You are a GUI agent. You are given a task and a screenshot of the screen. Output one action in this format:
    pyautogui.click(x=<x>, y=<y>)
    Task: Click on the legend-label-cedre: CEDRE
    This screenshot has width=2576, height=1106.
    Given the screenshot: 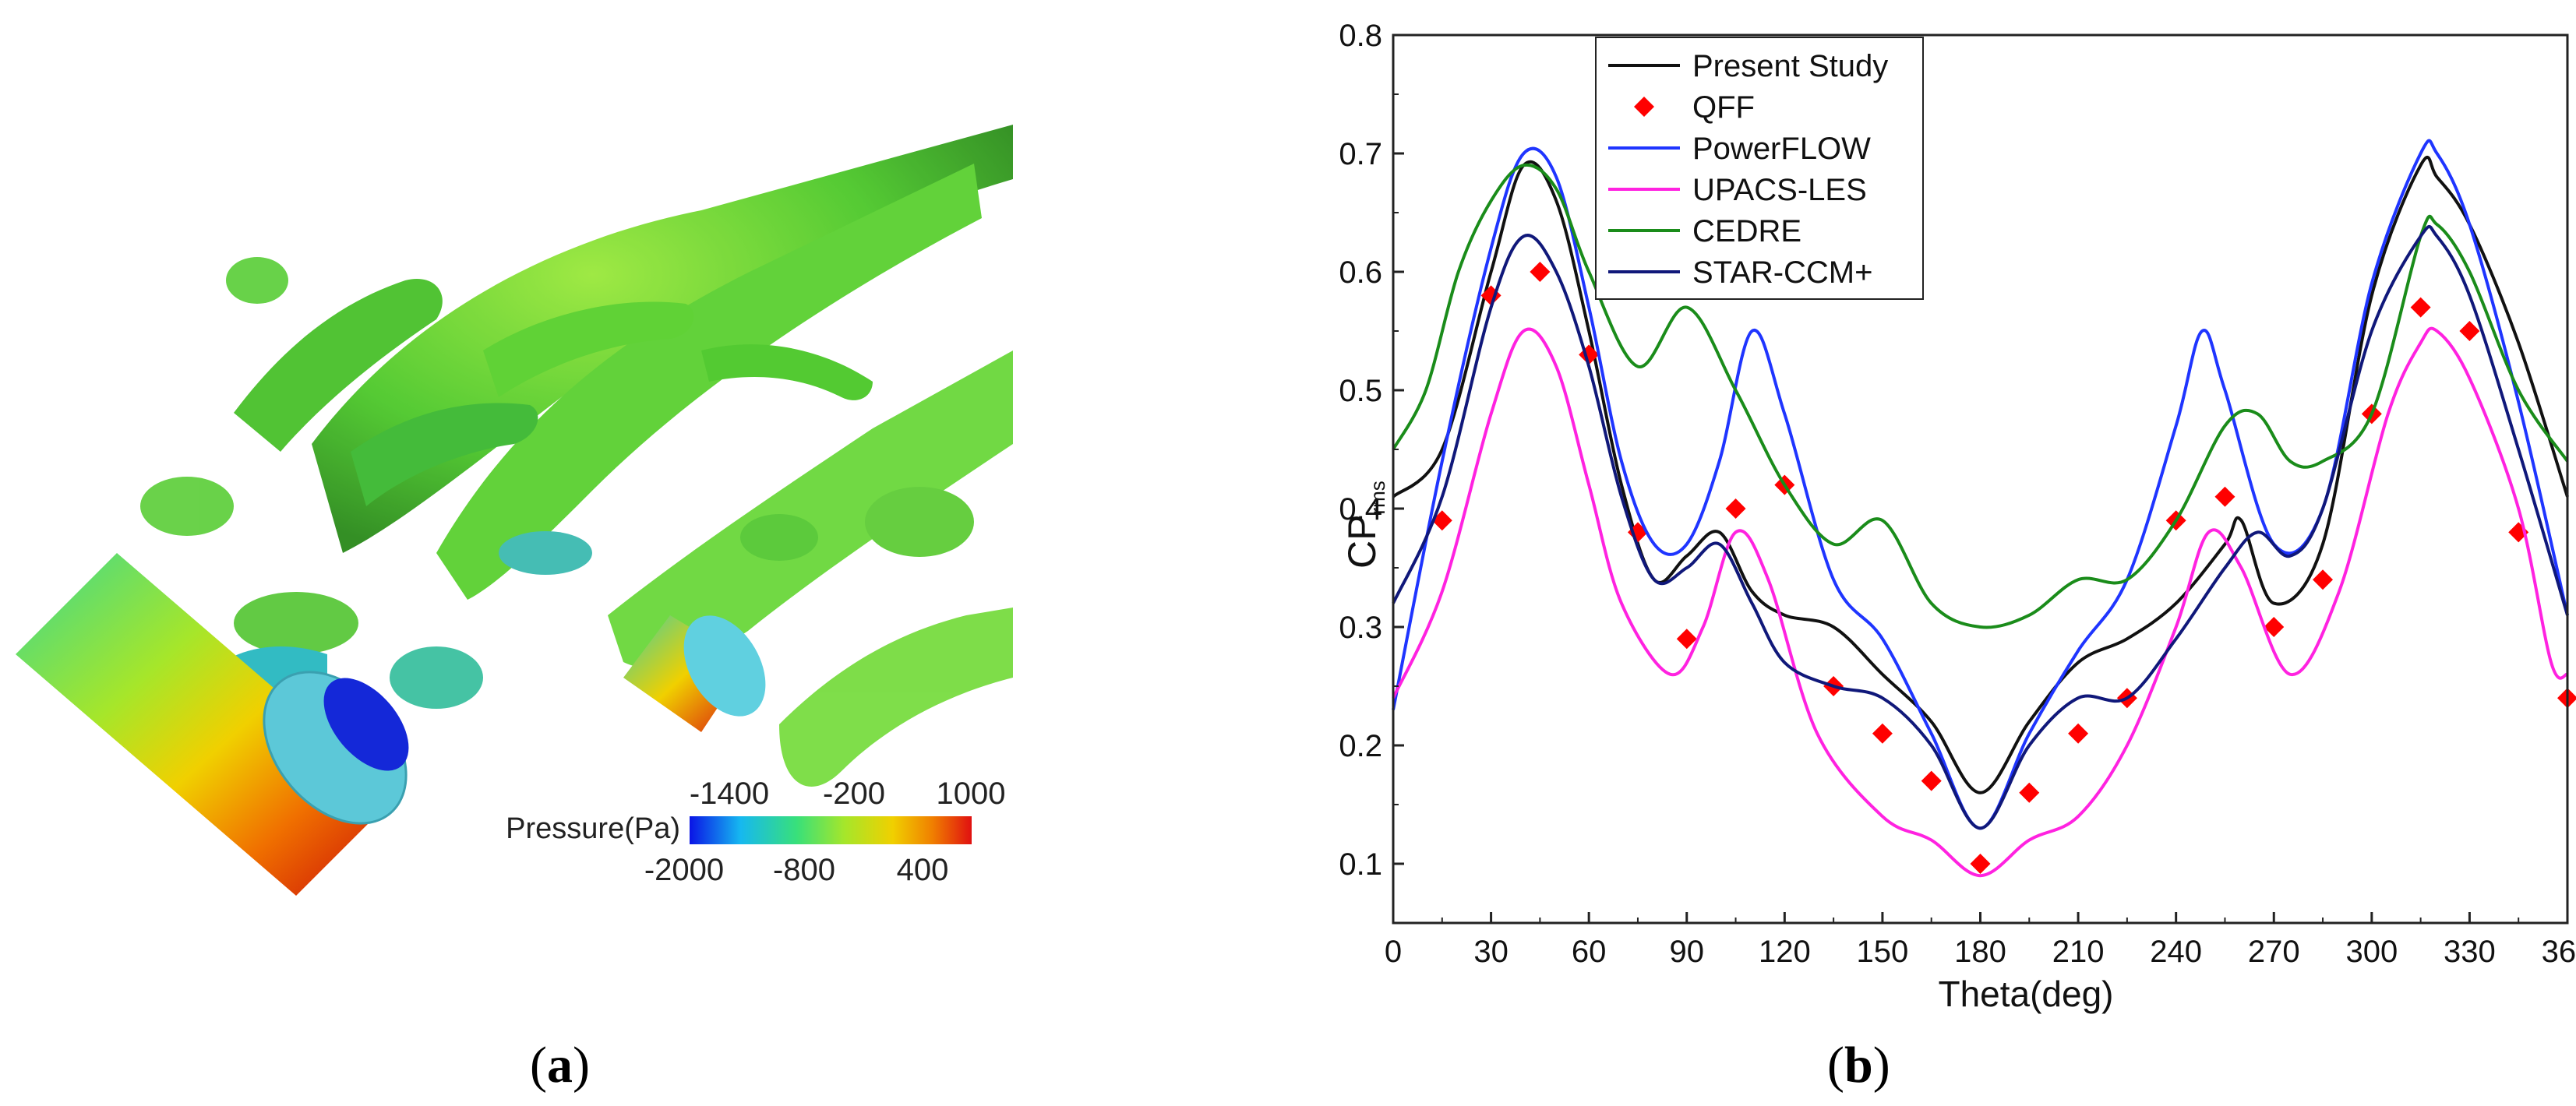 What is the action you would take?
    pyautogui.click(x=1746, y=231)
    